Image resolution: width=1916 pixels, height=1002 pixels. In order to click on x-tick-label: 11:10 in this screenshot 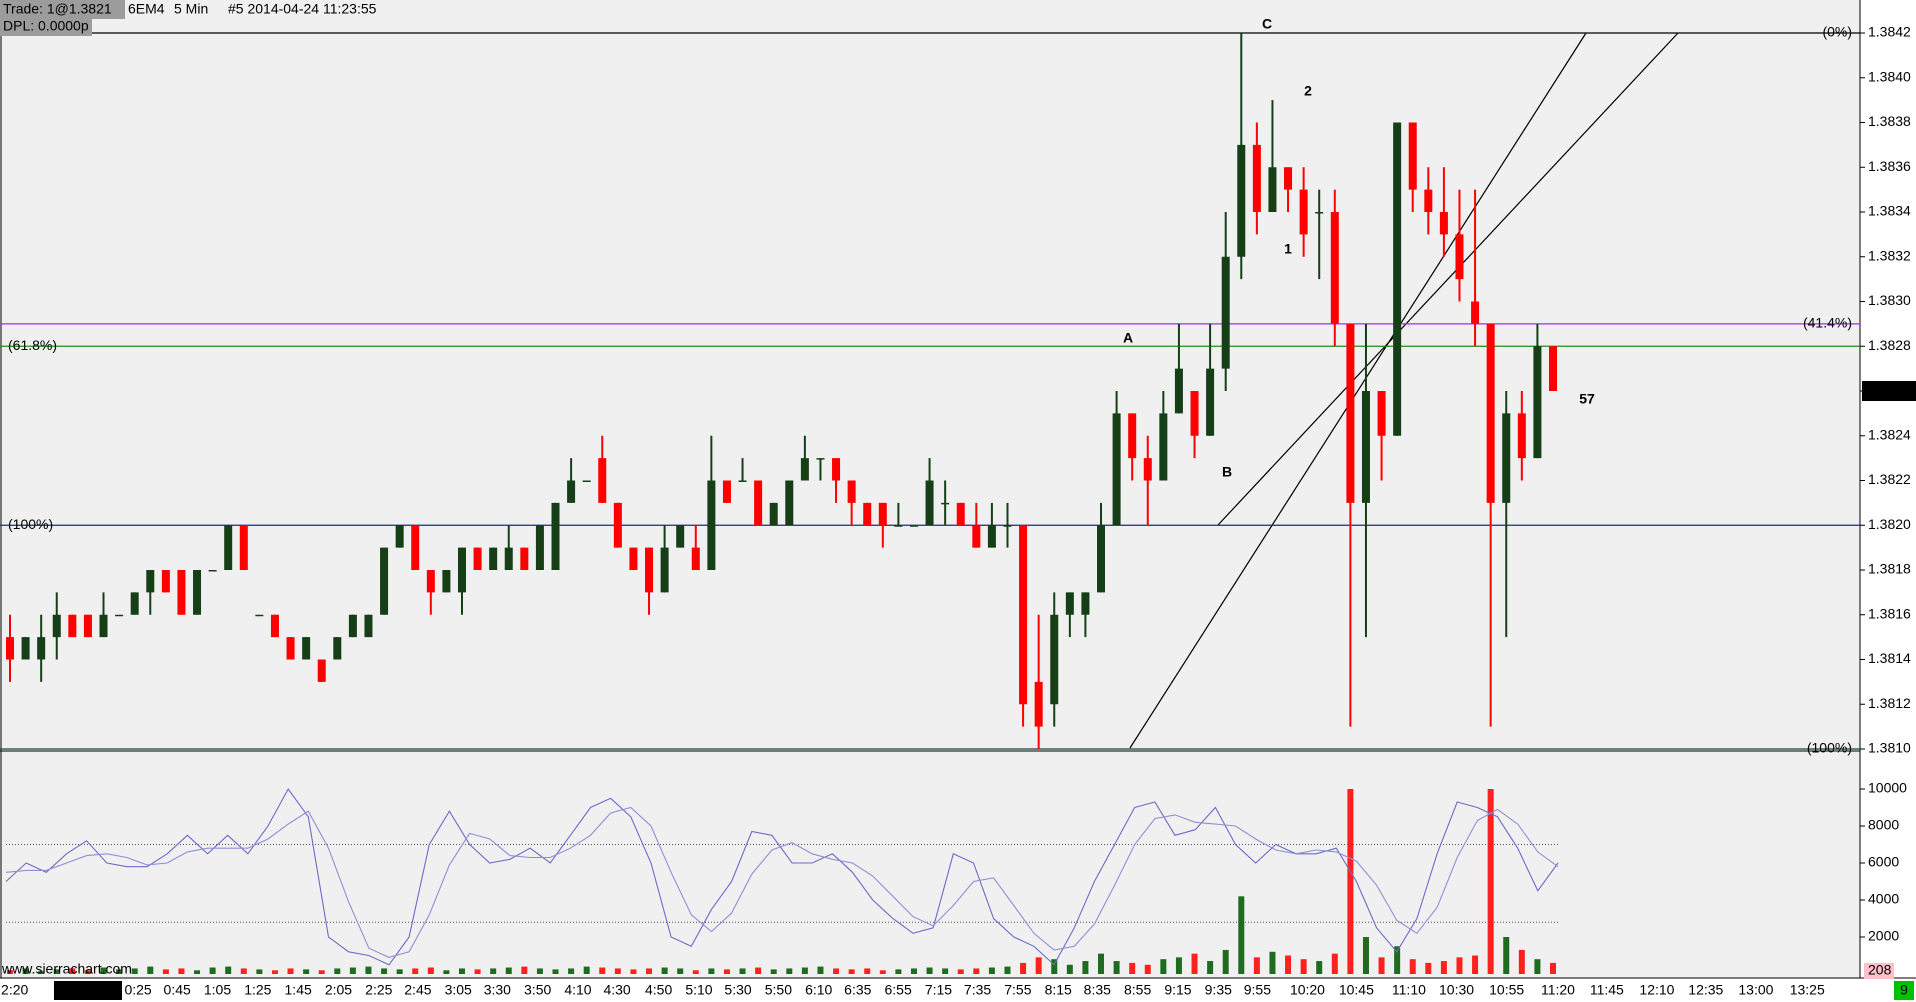, I will do `click(1409, 990)`.